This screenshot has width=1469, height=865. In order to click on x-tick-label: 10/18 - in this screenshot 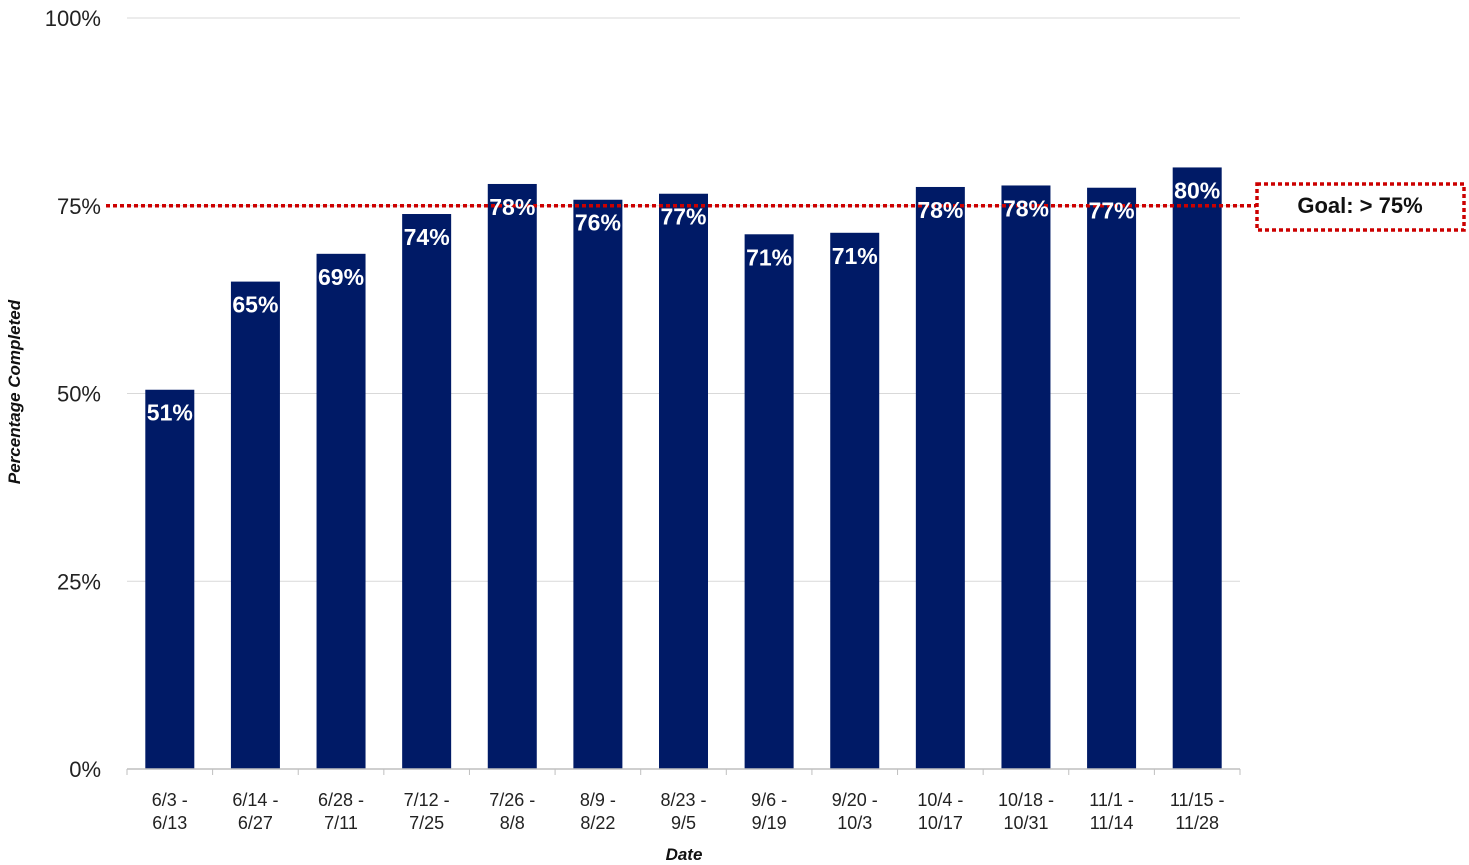, I will do `click(1026, 800)`.